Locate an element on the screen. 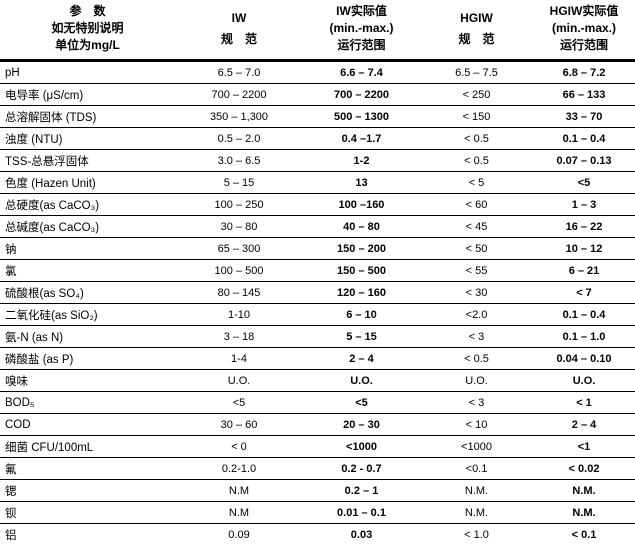 This screenshot has width=635, height=545. iw-spec-cell: 0.2-1.0 is located at coordinates (239, 469).